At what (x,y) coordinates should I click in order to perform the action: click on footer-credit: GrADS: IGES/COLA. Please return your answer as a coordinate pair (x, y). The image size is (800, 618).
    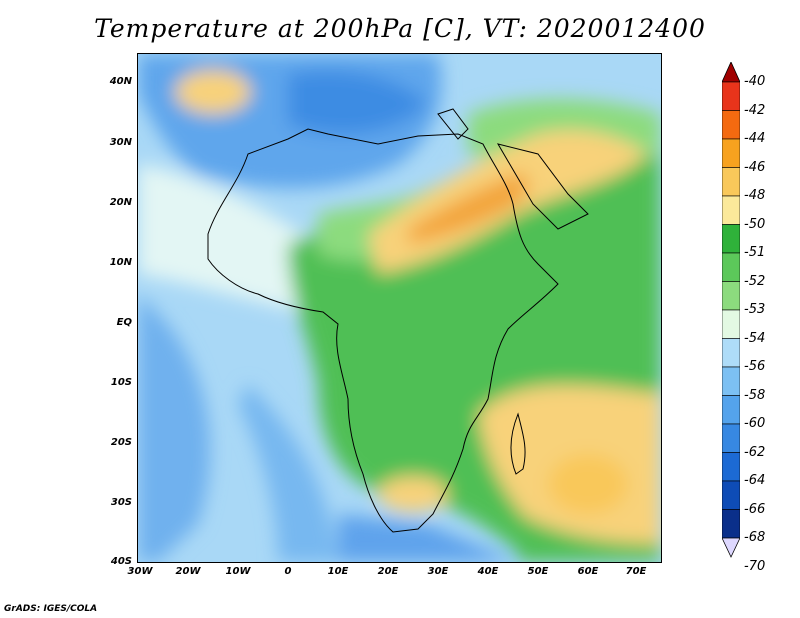
    Looking at the image, I should click on (51, 609).